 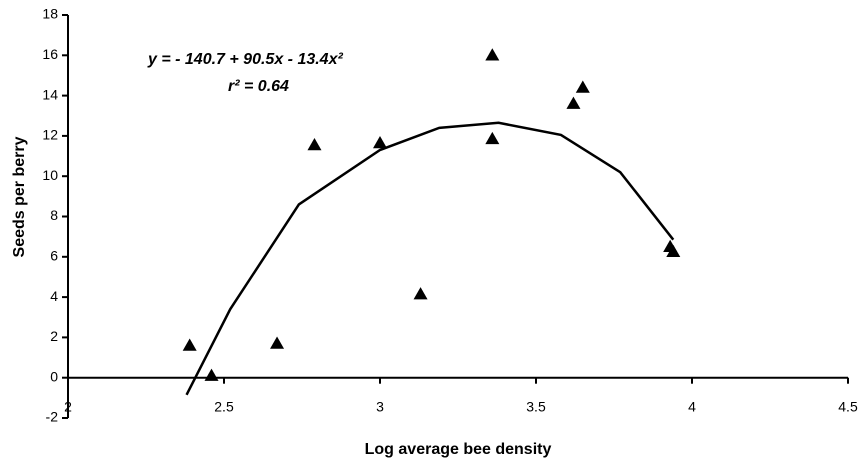 I want to click on x-axis-label: Log average bee density, so click(x=458, y=449).